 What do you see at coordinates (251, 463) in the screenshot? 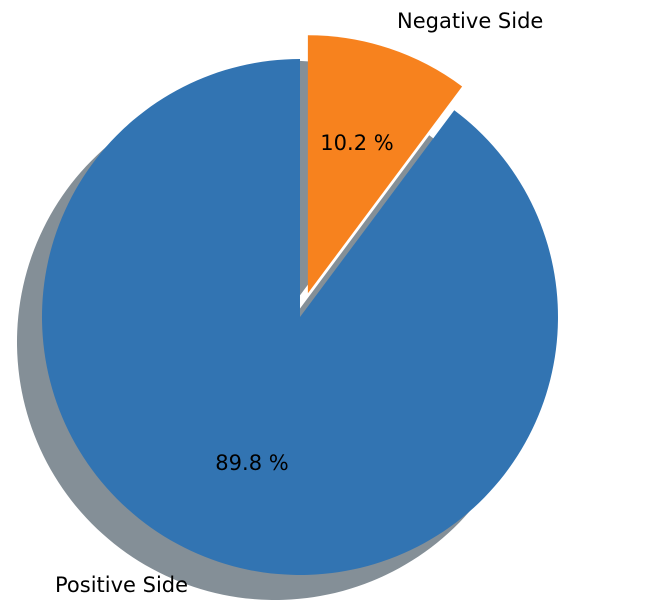
I see `percent-label-positive: 89.8 %` at bounding box center [251, 463].